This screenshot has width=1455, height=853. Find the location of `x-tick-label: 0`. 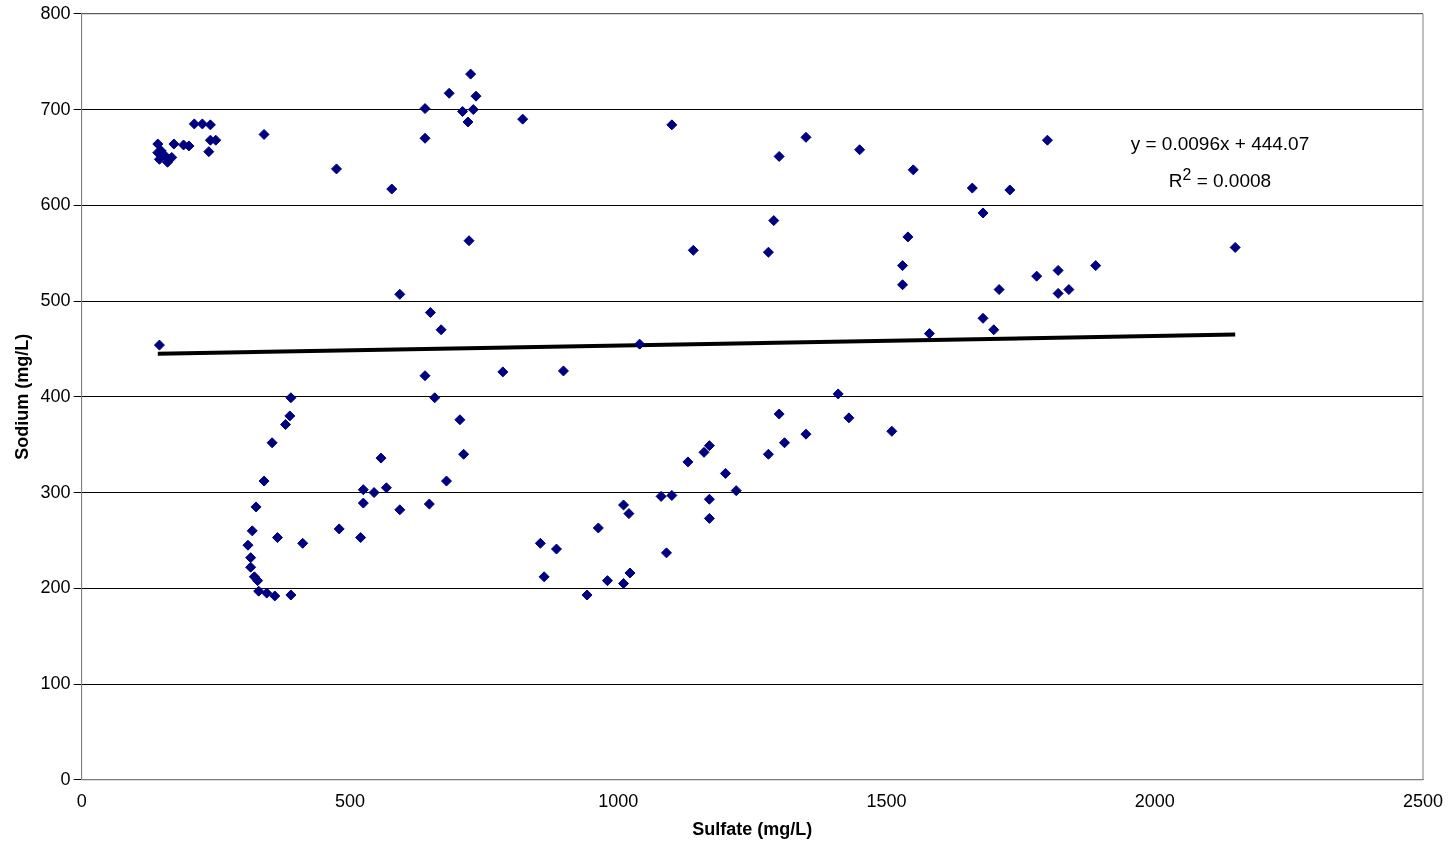

x-tick-label: 0 is located at coordinates (81, 800).